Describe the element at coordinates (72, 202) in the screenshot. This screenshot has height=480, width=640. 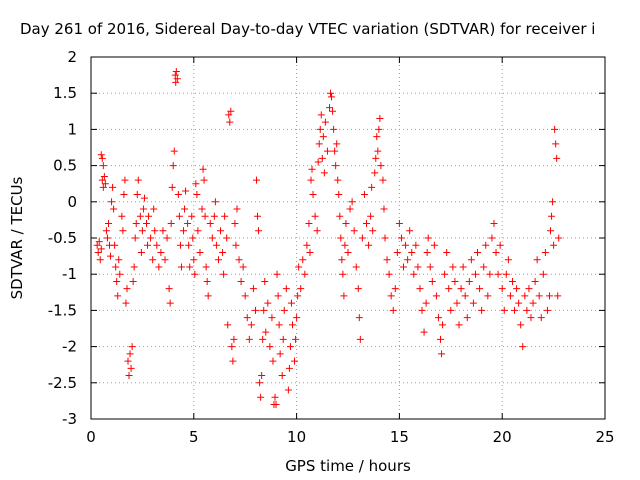
I see `y-tick-label: 0` at that location.